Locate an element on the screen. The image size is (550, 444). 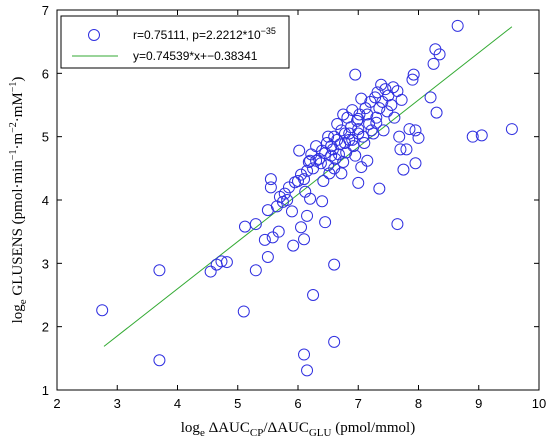
x-tick-label: 3 is located at coordinates (117, 403).